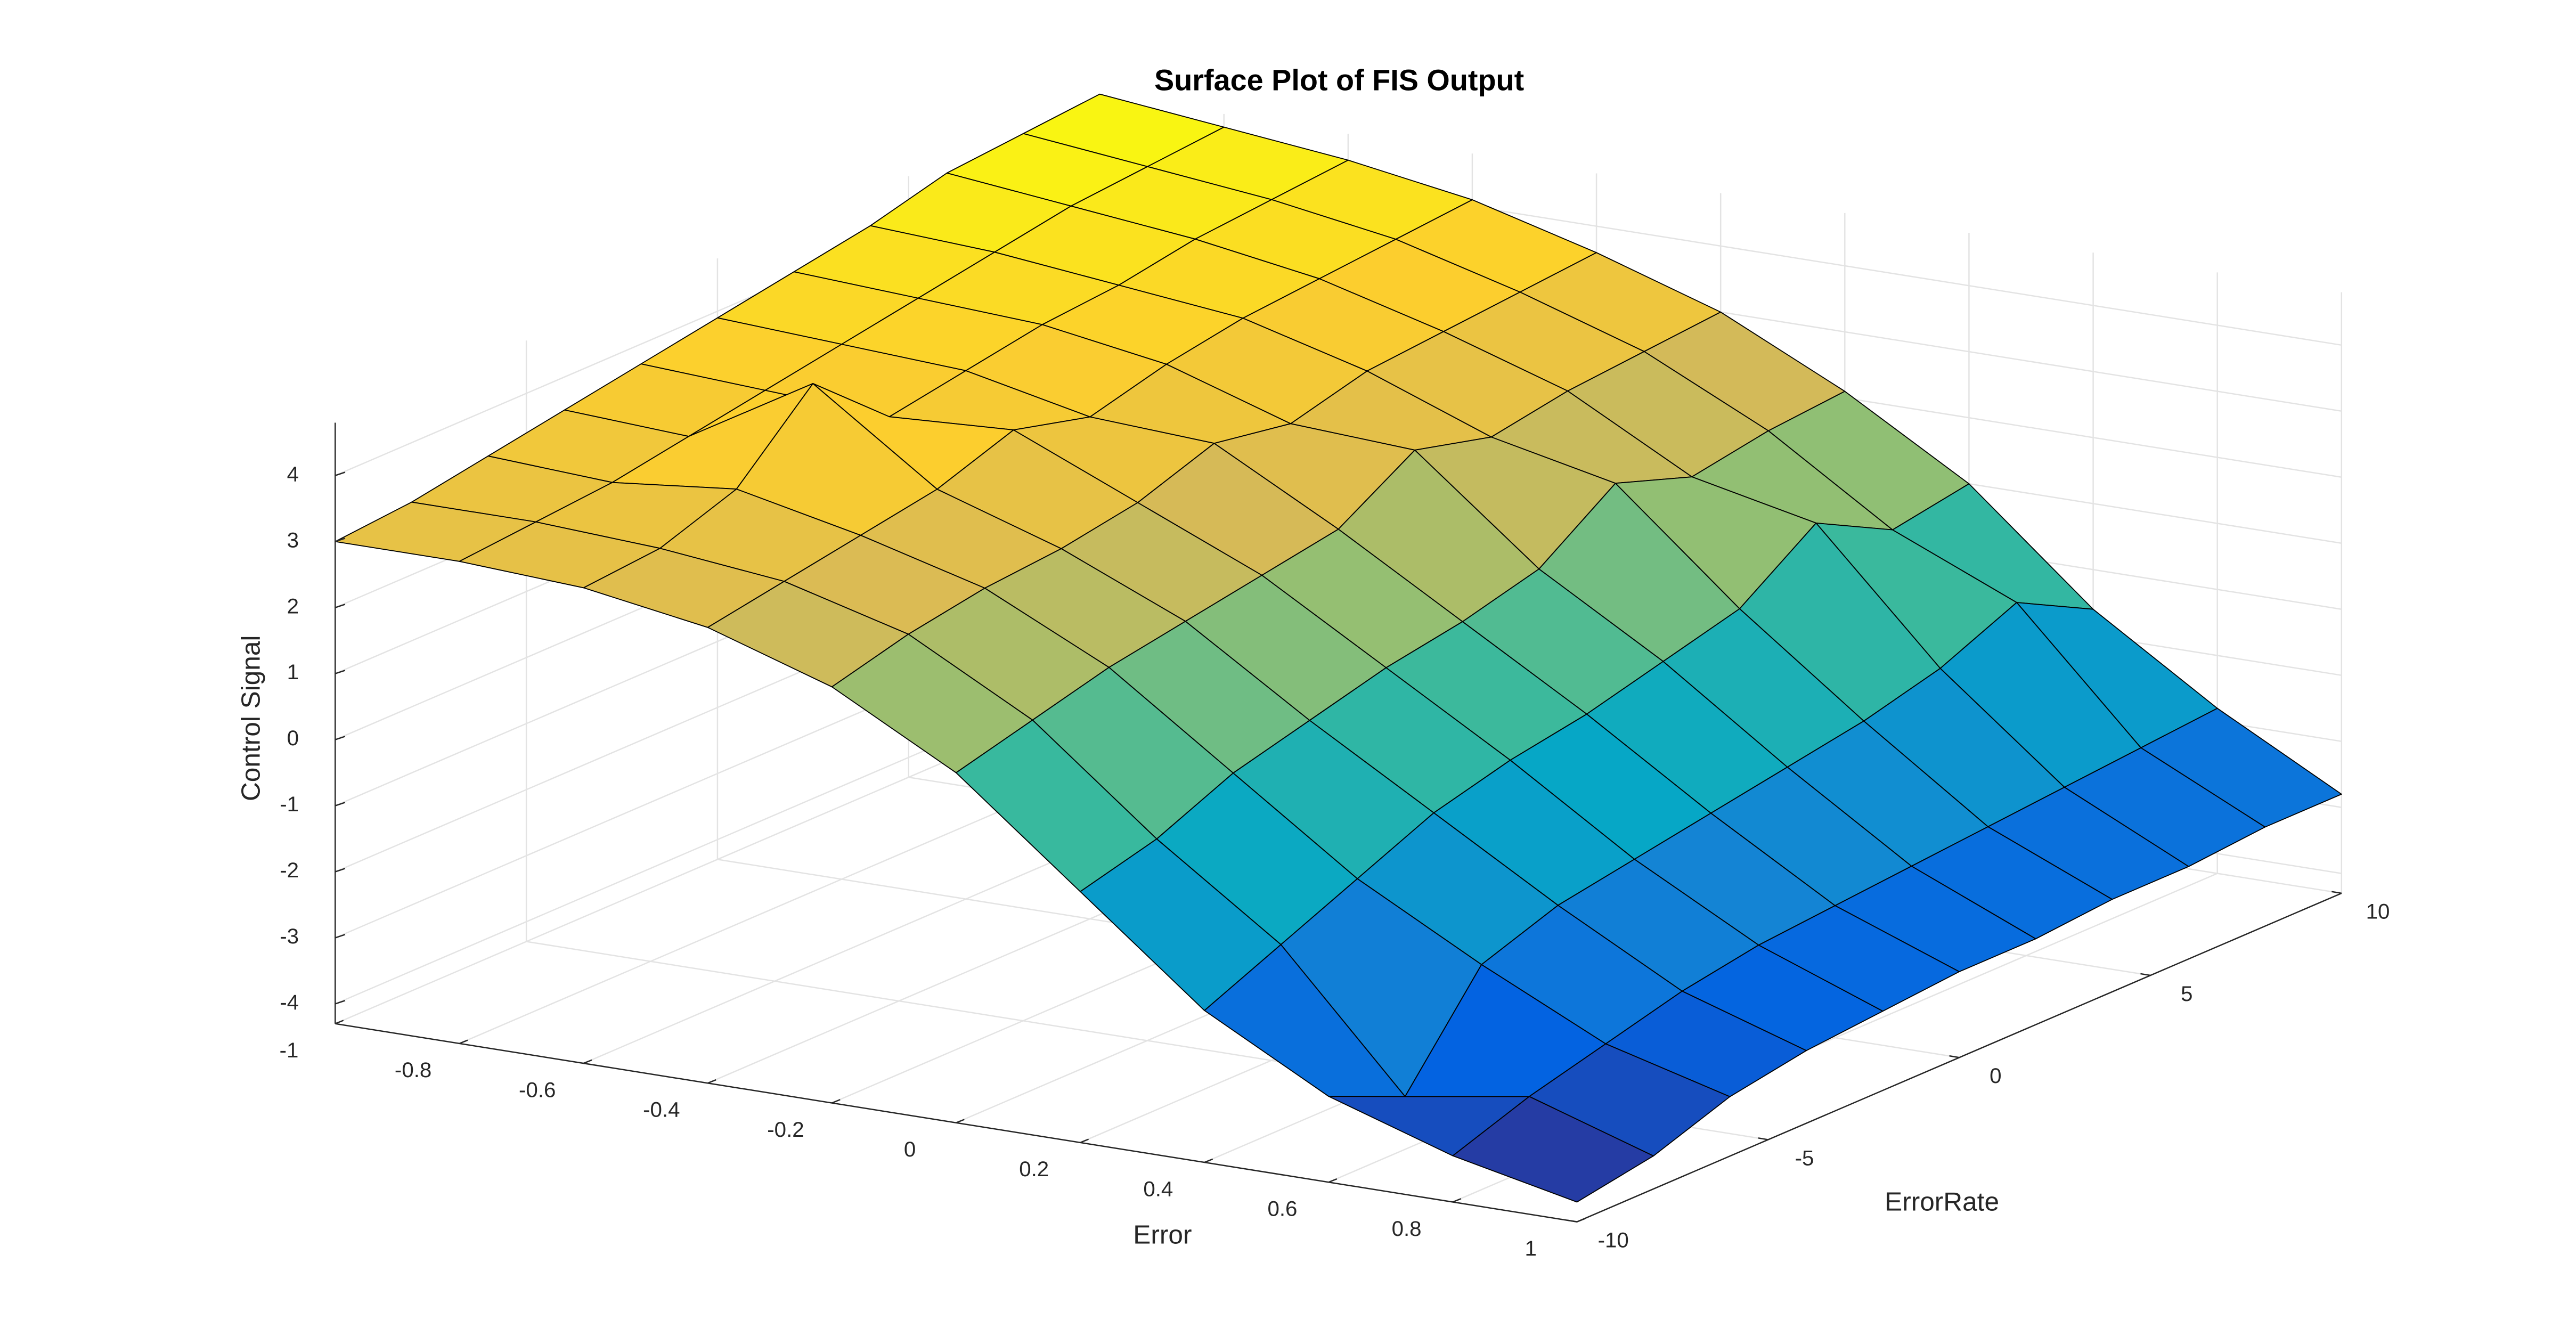 The height and width of the screenshot is (1344, 2576). Describe the element at coordinates (293, 606) in the screenshot. I see `z-tick-label: 2` at that location.